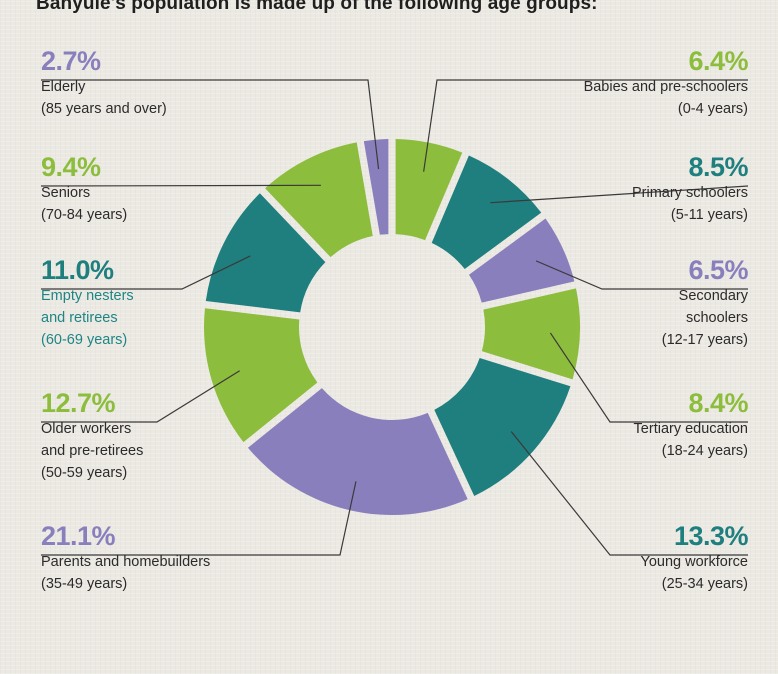 The height and width of the screenshot is (674, 778). I want to click on label-primary: 8.5% Primary schoolers (5-11 years), so click(598, 189).